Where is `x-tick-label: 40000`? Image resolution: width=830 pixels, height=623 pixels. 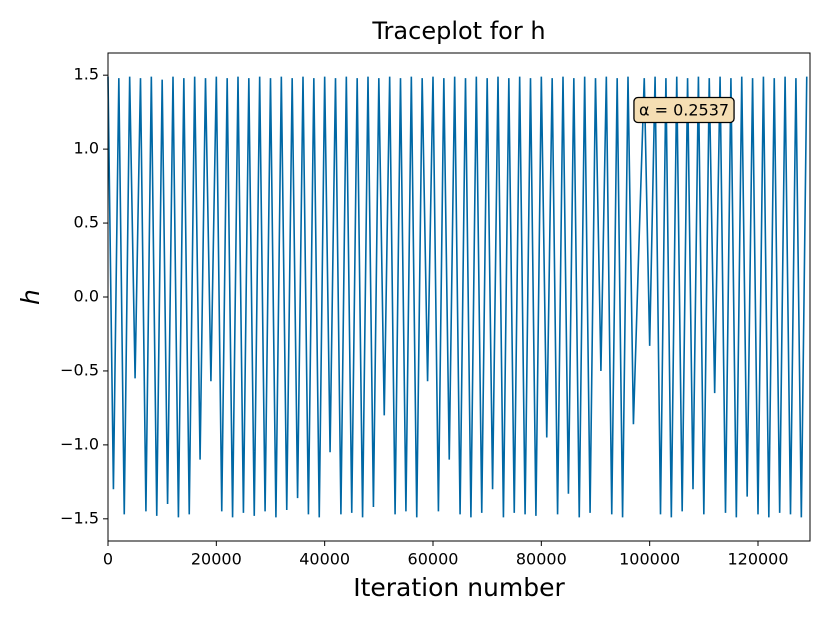 x-tick-label: 40000 is located at coordinates (324, 559).